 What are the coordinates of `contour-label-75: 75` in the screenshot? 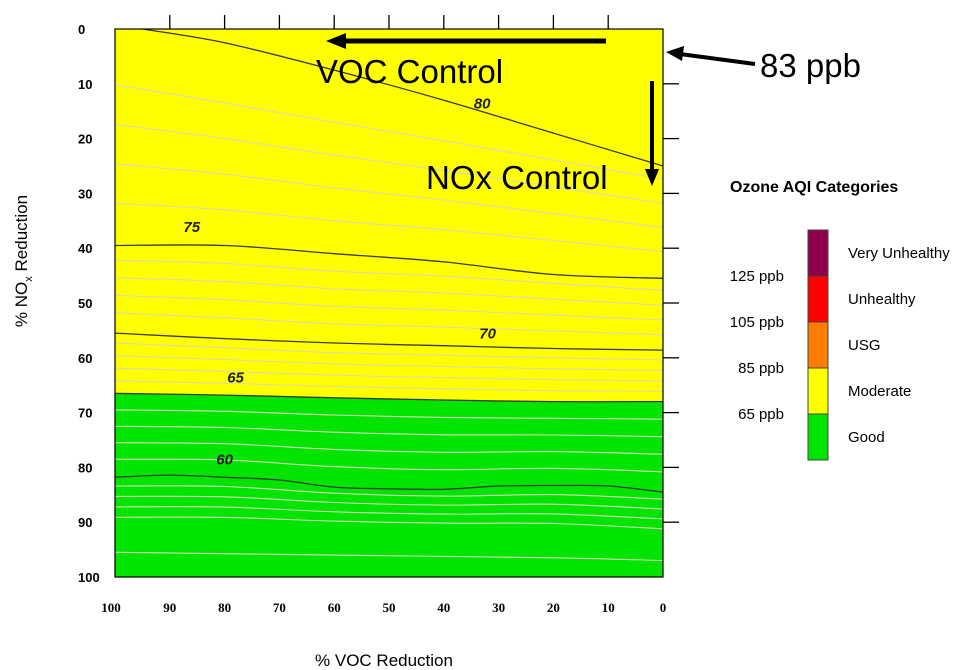 It's located at (191, 227).